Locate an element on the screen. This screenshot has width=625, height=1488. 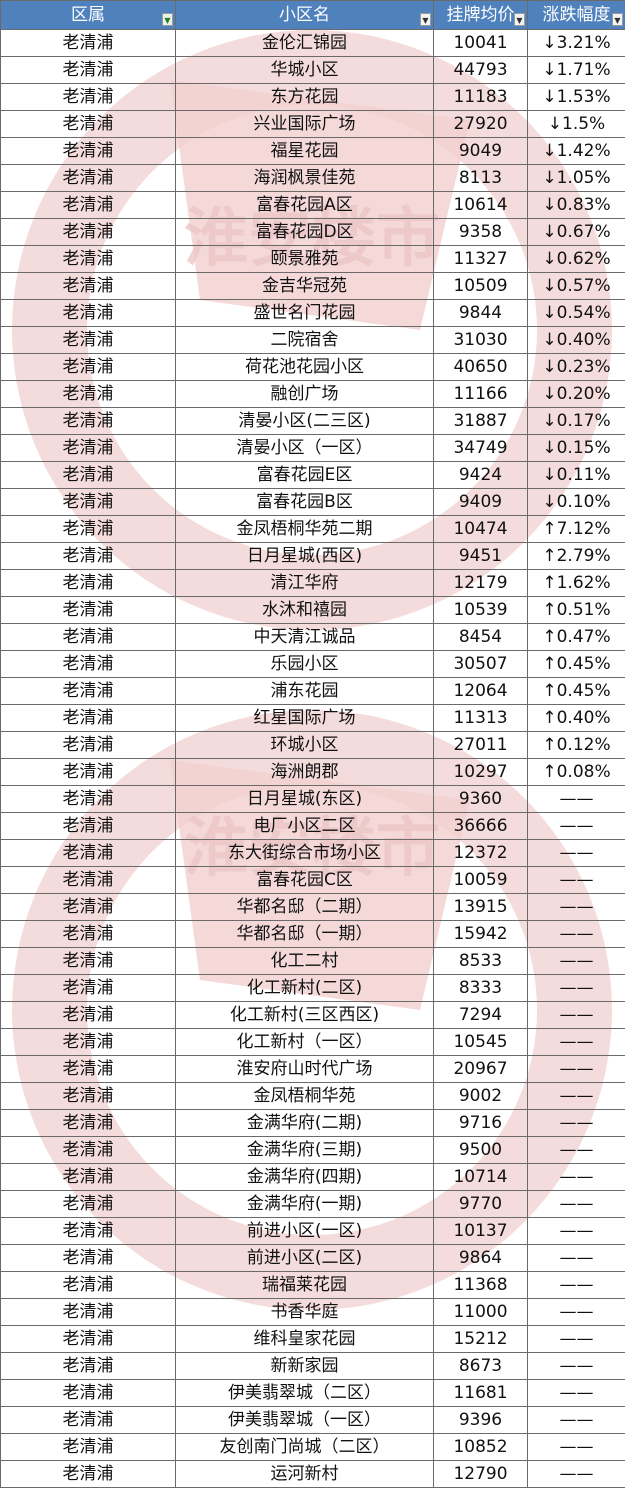
price-cell: 11681 is located at coordinates (481, 1393).